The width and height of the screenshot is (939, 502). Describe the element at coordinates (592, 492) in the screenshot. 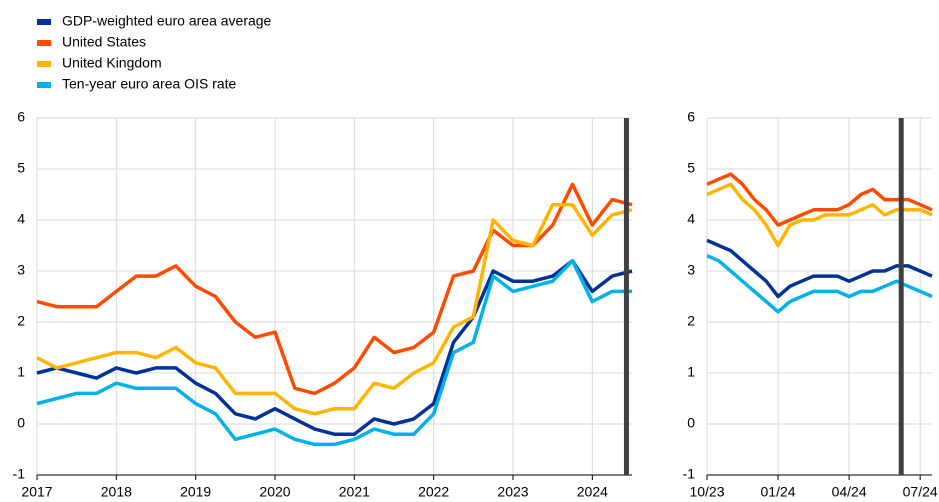

I see `x-tick-label: 2024` at that location.